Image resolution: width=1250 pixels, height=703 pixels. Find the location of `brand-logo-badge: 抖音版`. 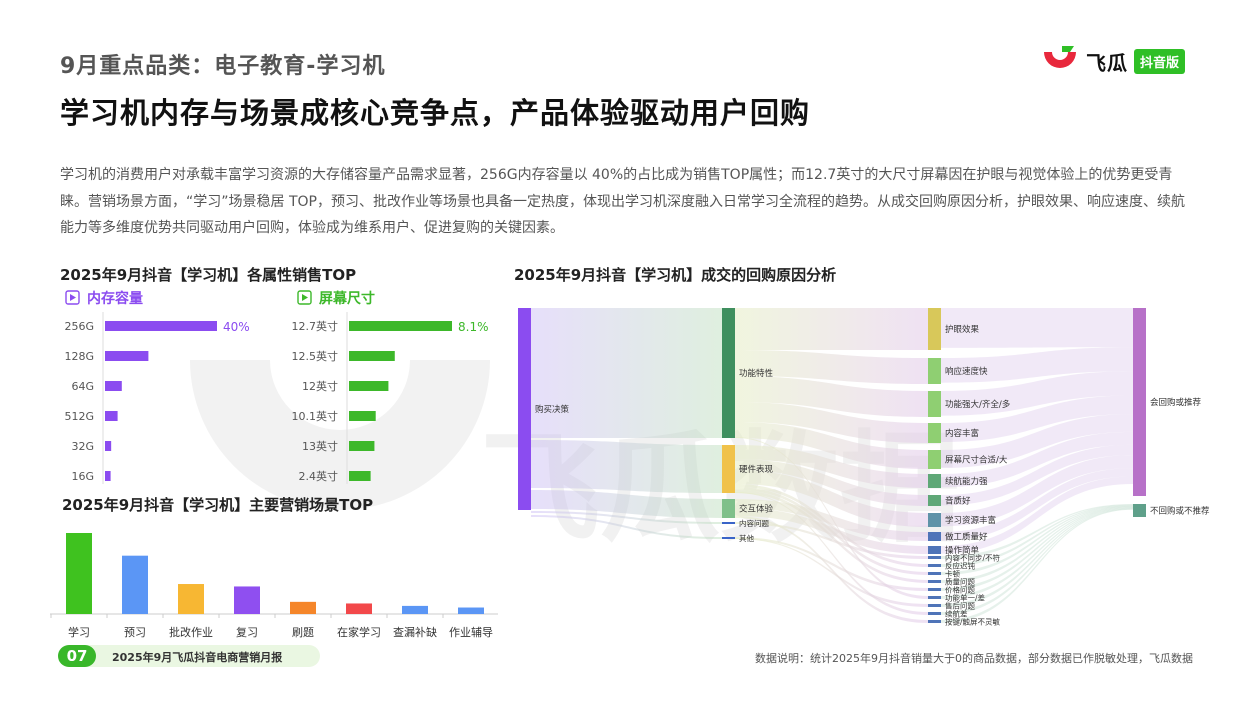

brand-logo-badge: 抖音版 is located at coordinates (1160, 61).